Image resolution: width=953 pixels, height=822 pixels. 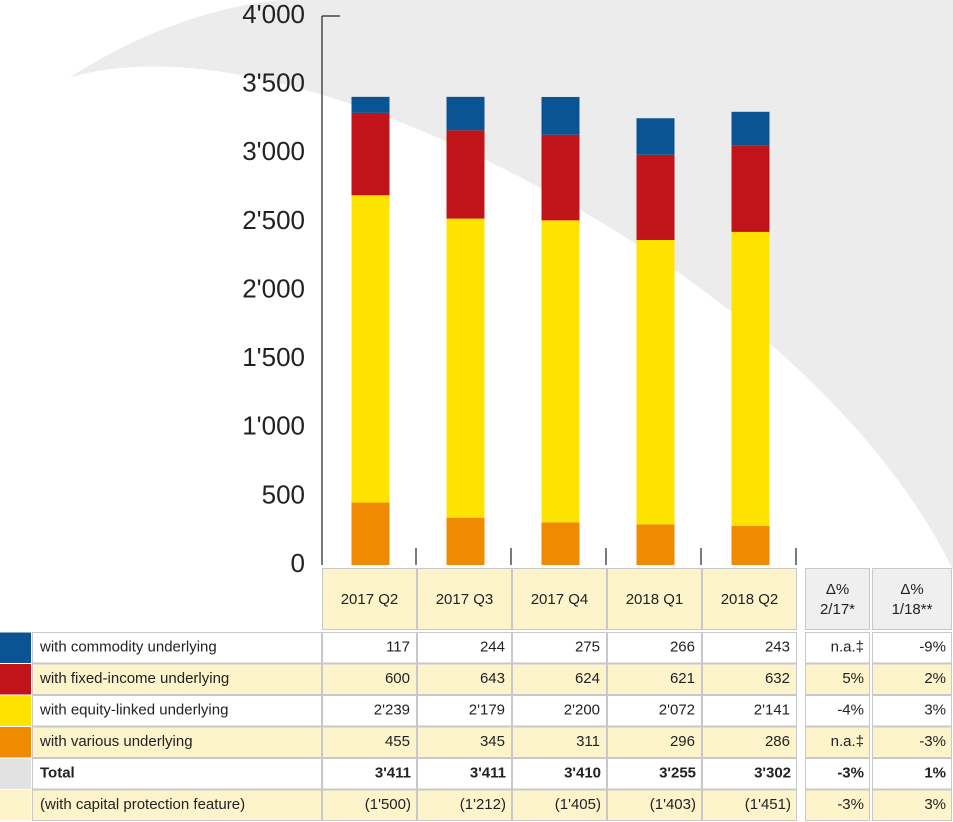 What do you see at coordinates (677, 773) in the screenshot?
I see `table-value: 3'255` at bounding box center [677, 773].